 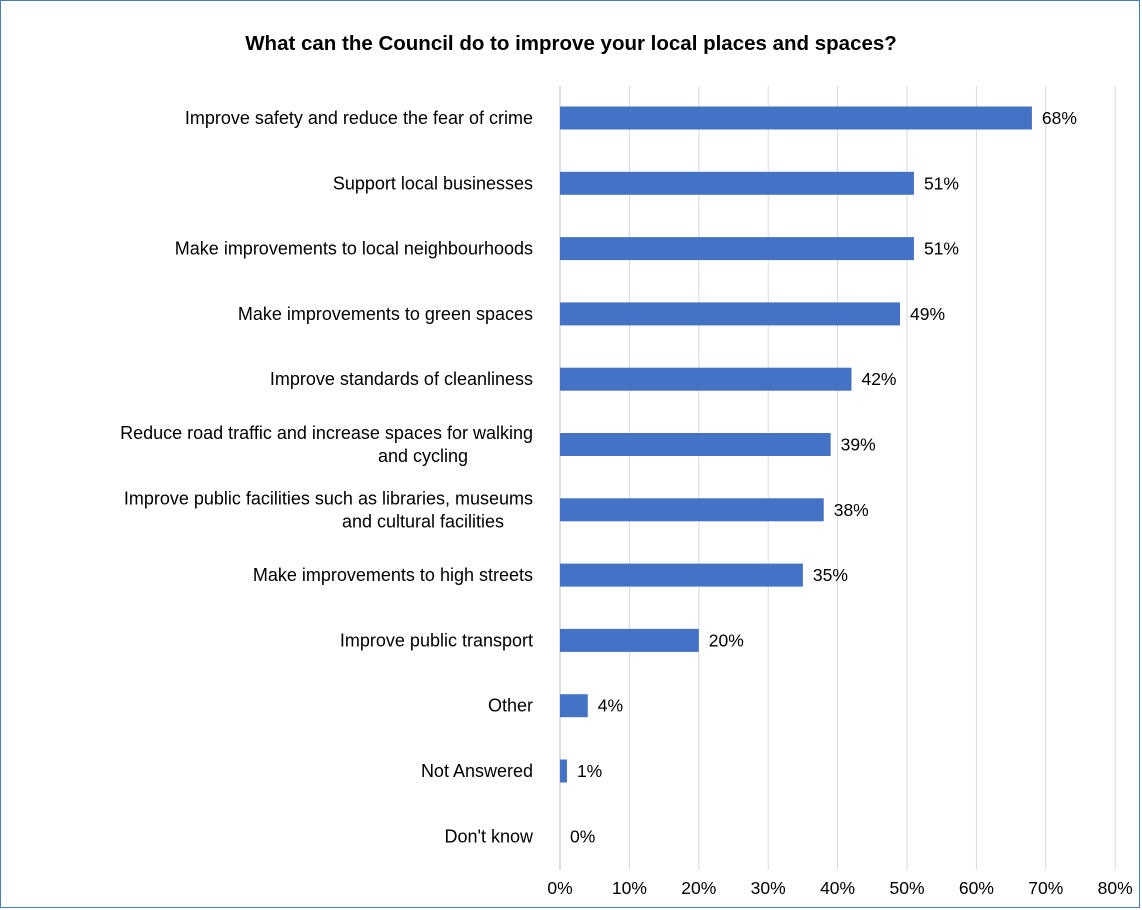 I want to click on data-label: 38%, so click(x=851, y=510).